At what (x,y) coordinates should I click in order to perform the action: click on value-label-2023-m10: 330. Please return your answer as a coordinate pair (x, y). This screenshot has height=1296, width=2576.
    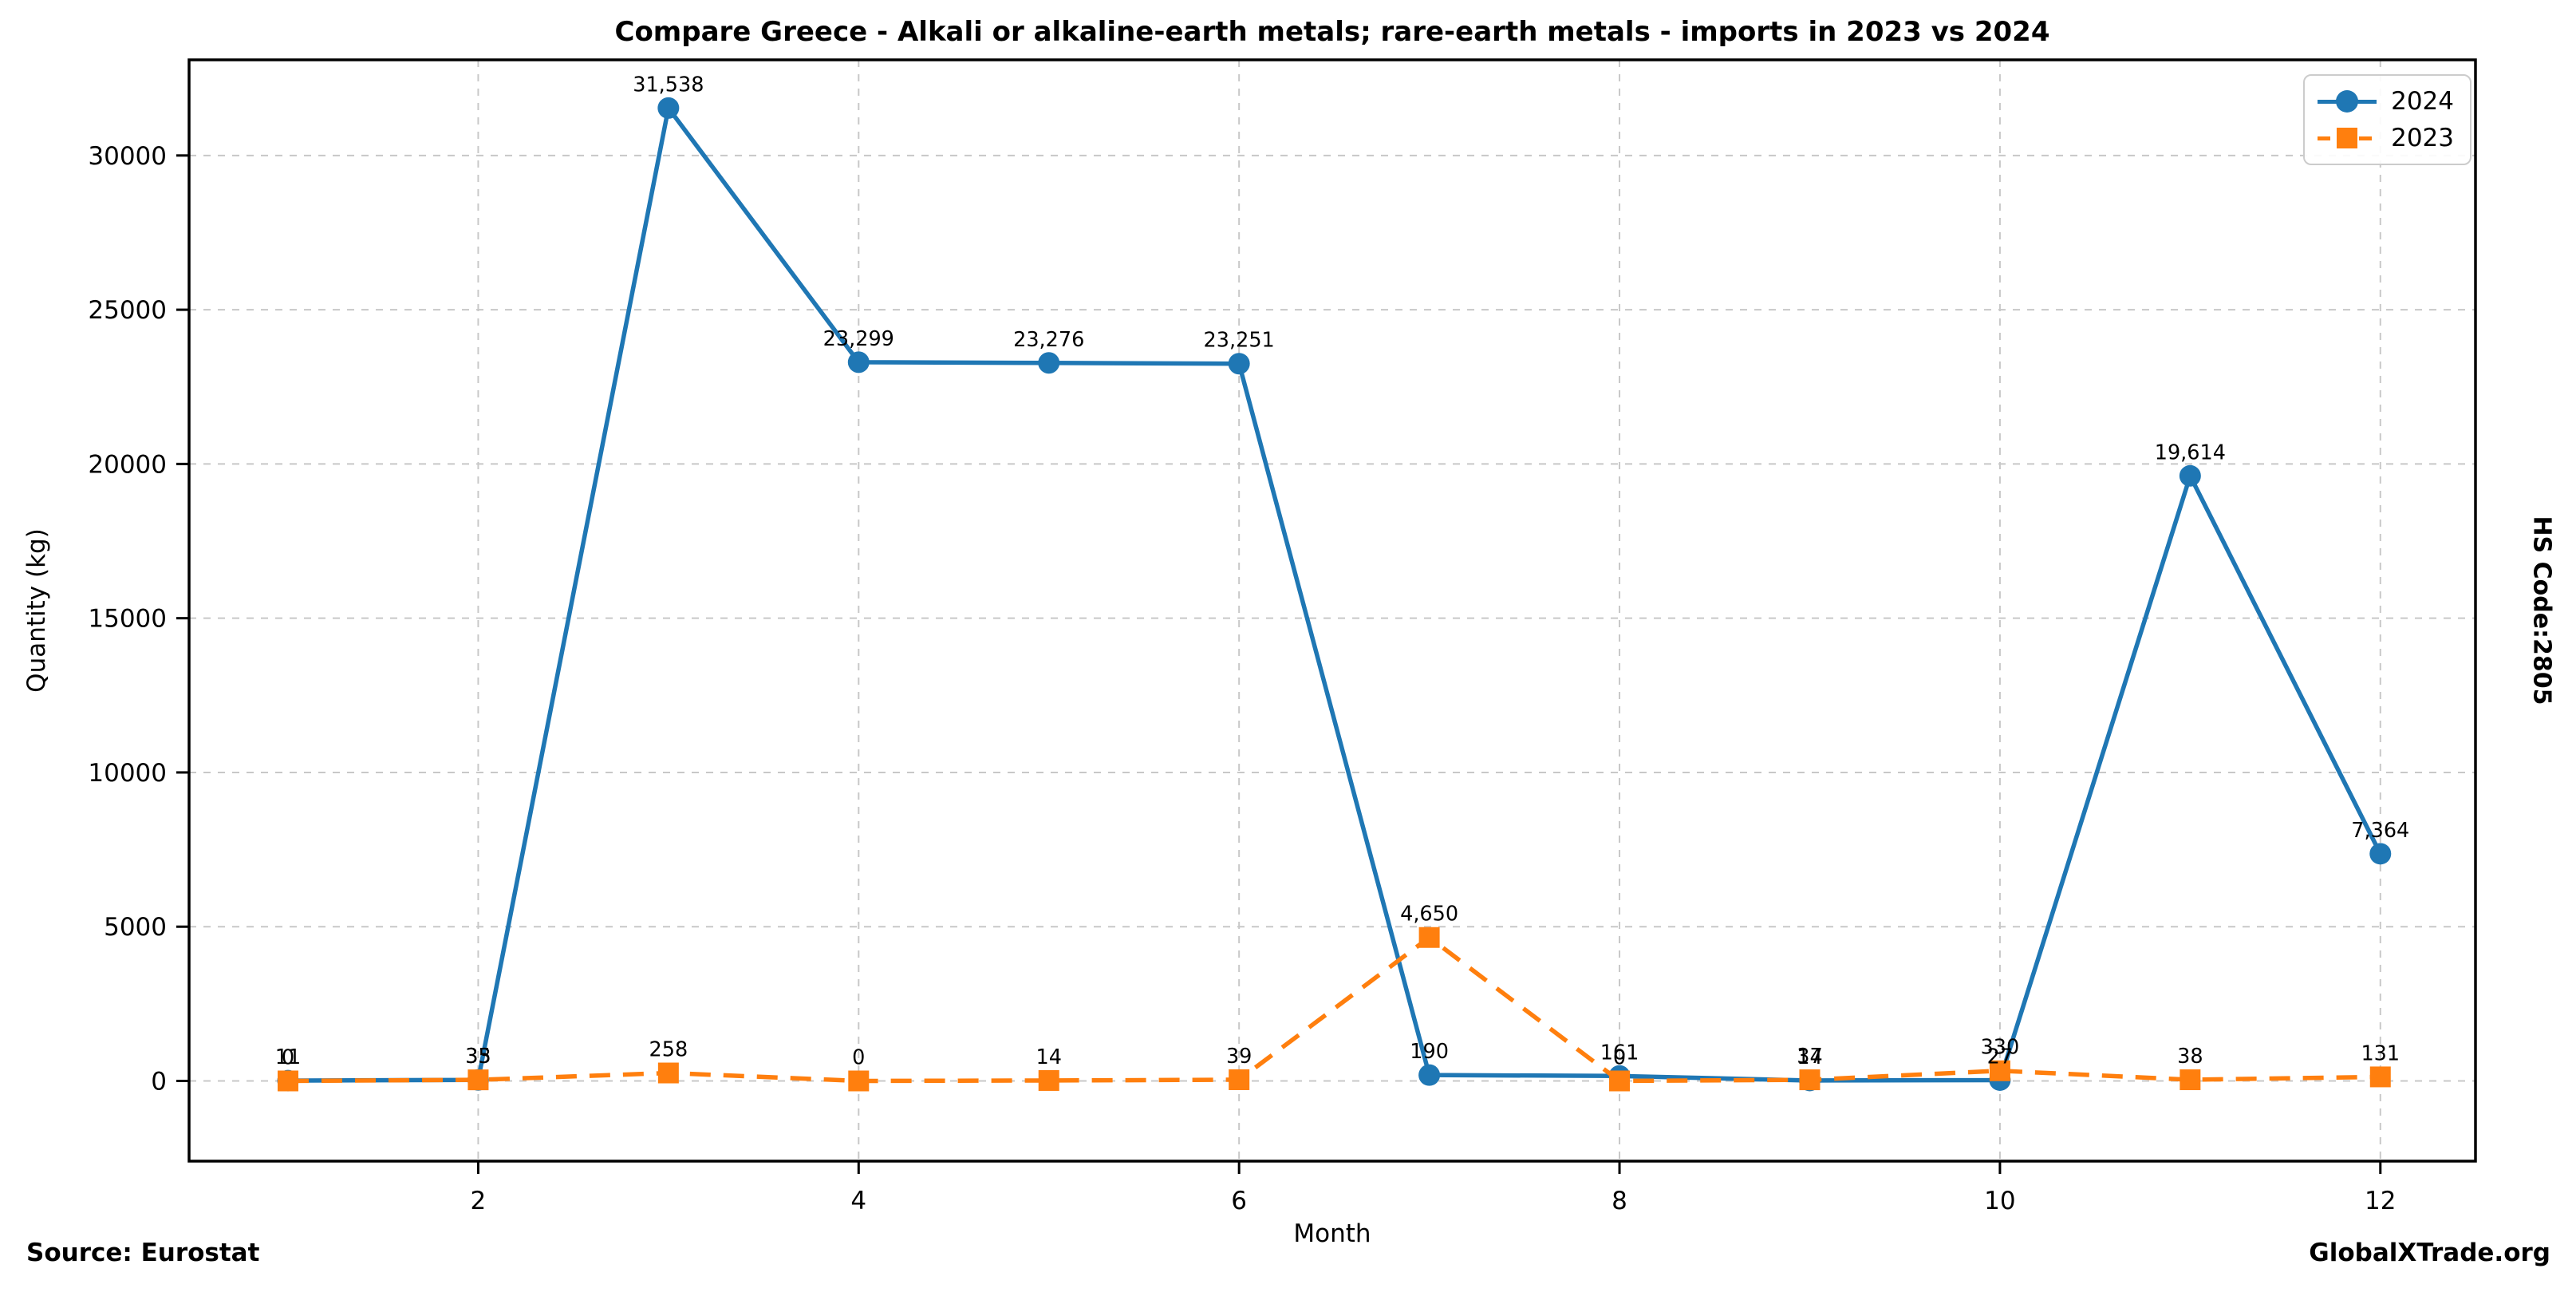
    Looking at the image, I should click on (2001, 1048).